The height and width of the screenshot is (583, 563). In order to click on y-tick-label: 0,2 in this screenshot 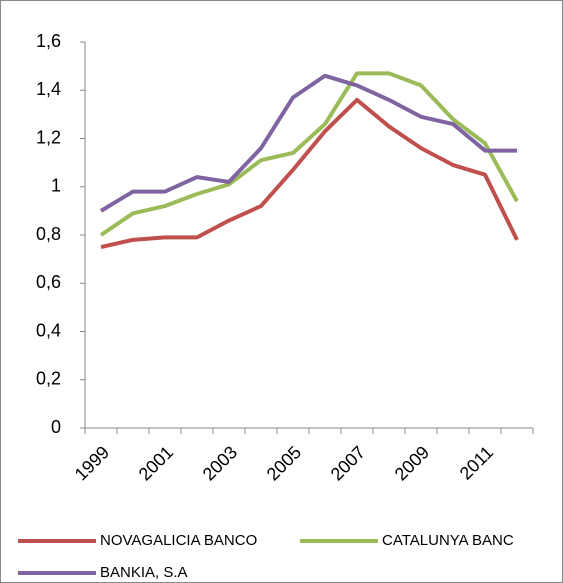, I will do `click(48, 379)`.